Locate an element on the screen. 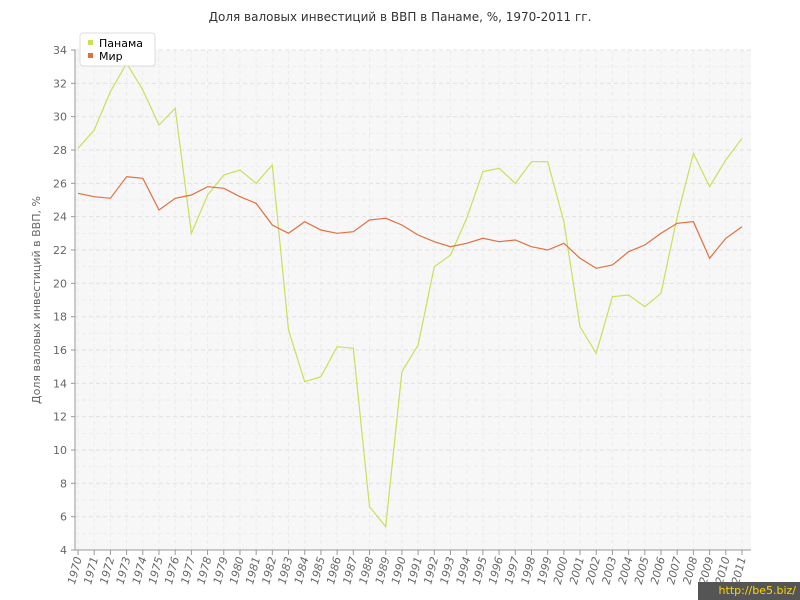 The height and width of the screenshot is (600, 800). y-tick-label: 26 is located at coordinates (60, 183).